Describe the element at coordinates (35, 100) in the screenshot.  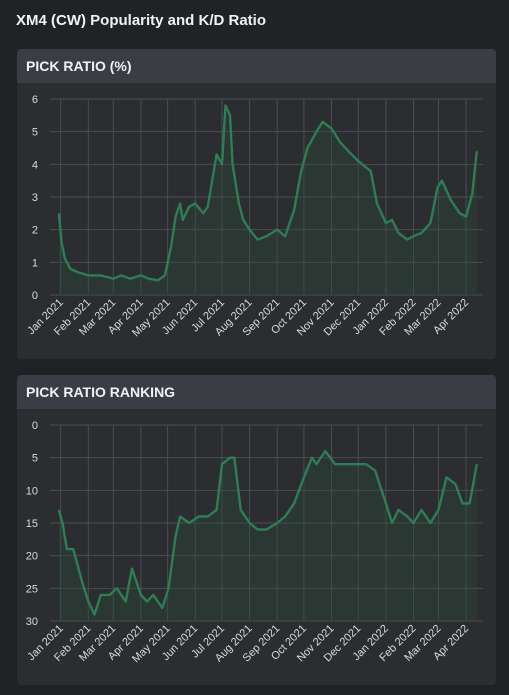
I see `y-tick-label: 6` at that location.